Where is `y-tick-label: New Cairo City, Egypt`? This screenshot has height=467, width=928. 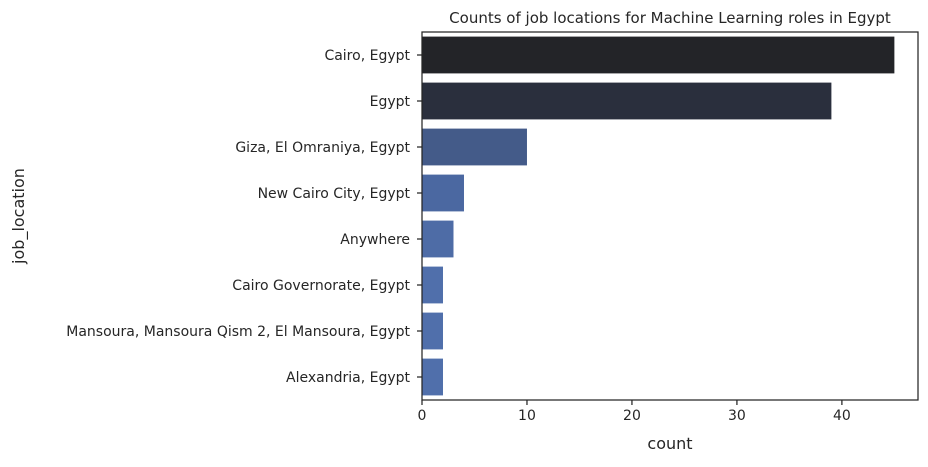
y-tick-label: New Cairo City, Egypt is located at coordinates (334, 194).